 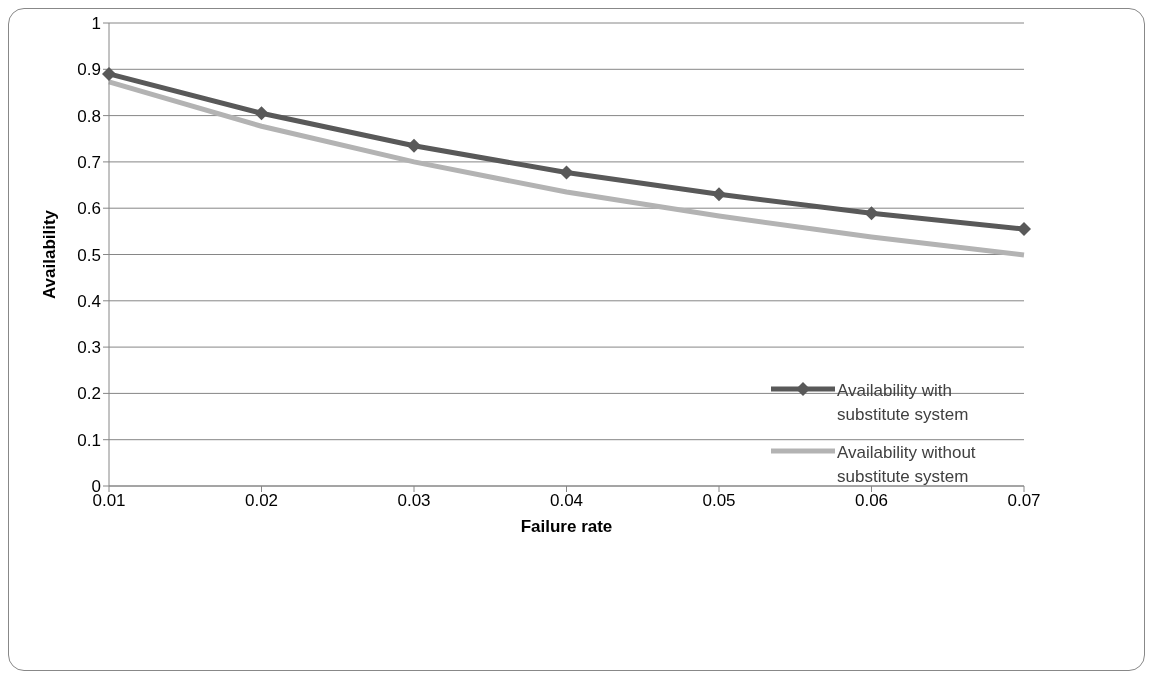 I want to click on legend-label: Availability without substitute system, so click(x=907, y=465).